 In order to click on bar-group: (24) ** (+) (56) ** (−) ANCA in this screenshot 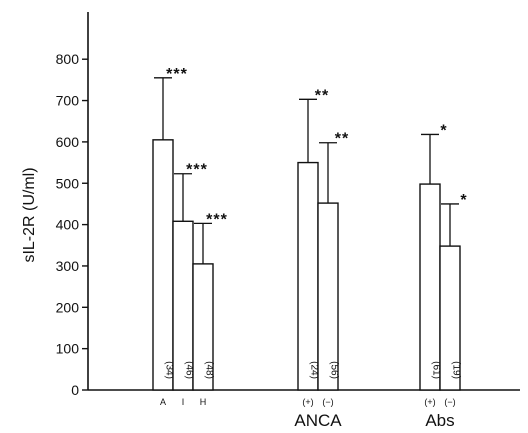, I will do `click(321, 258)`.